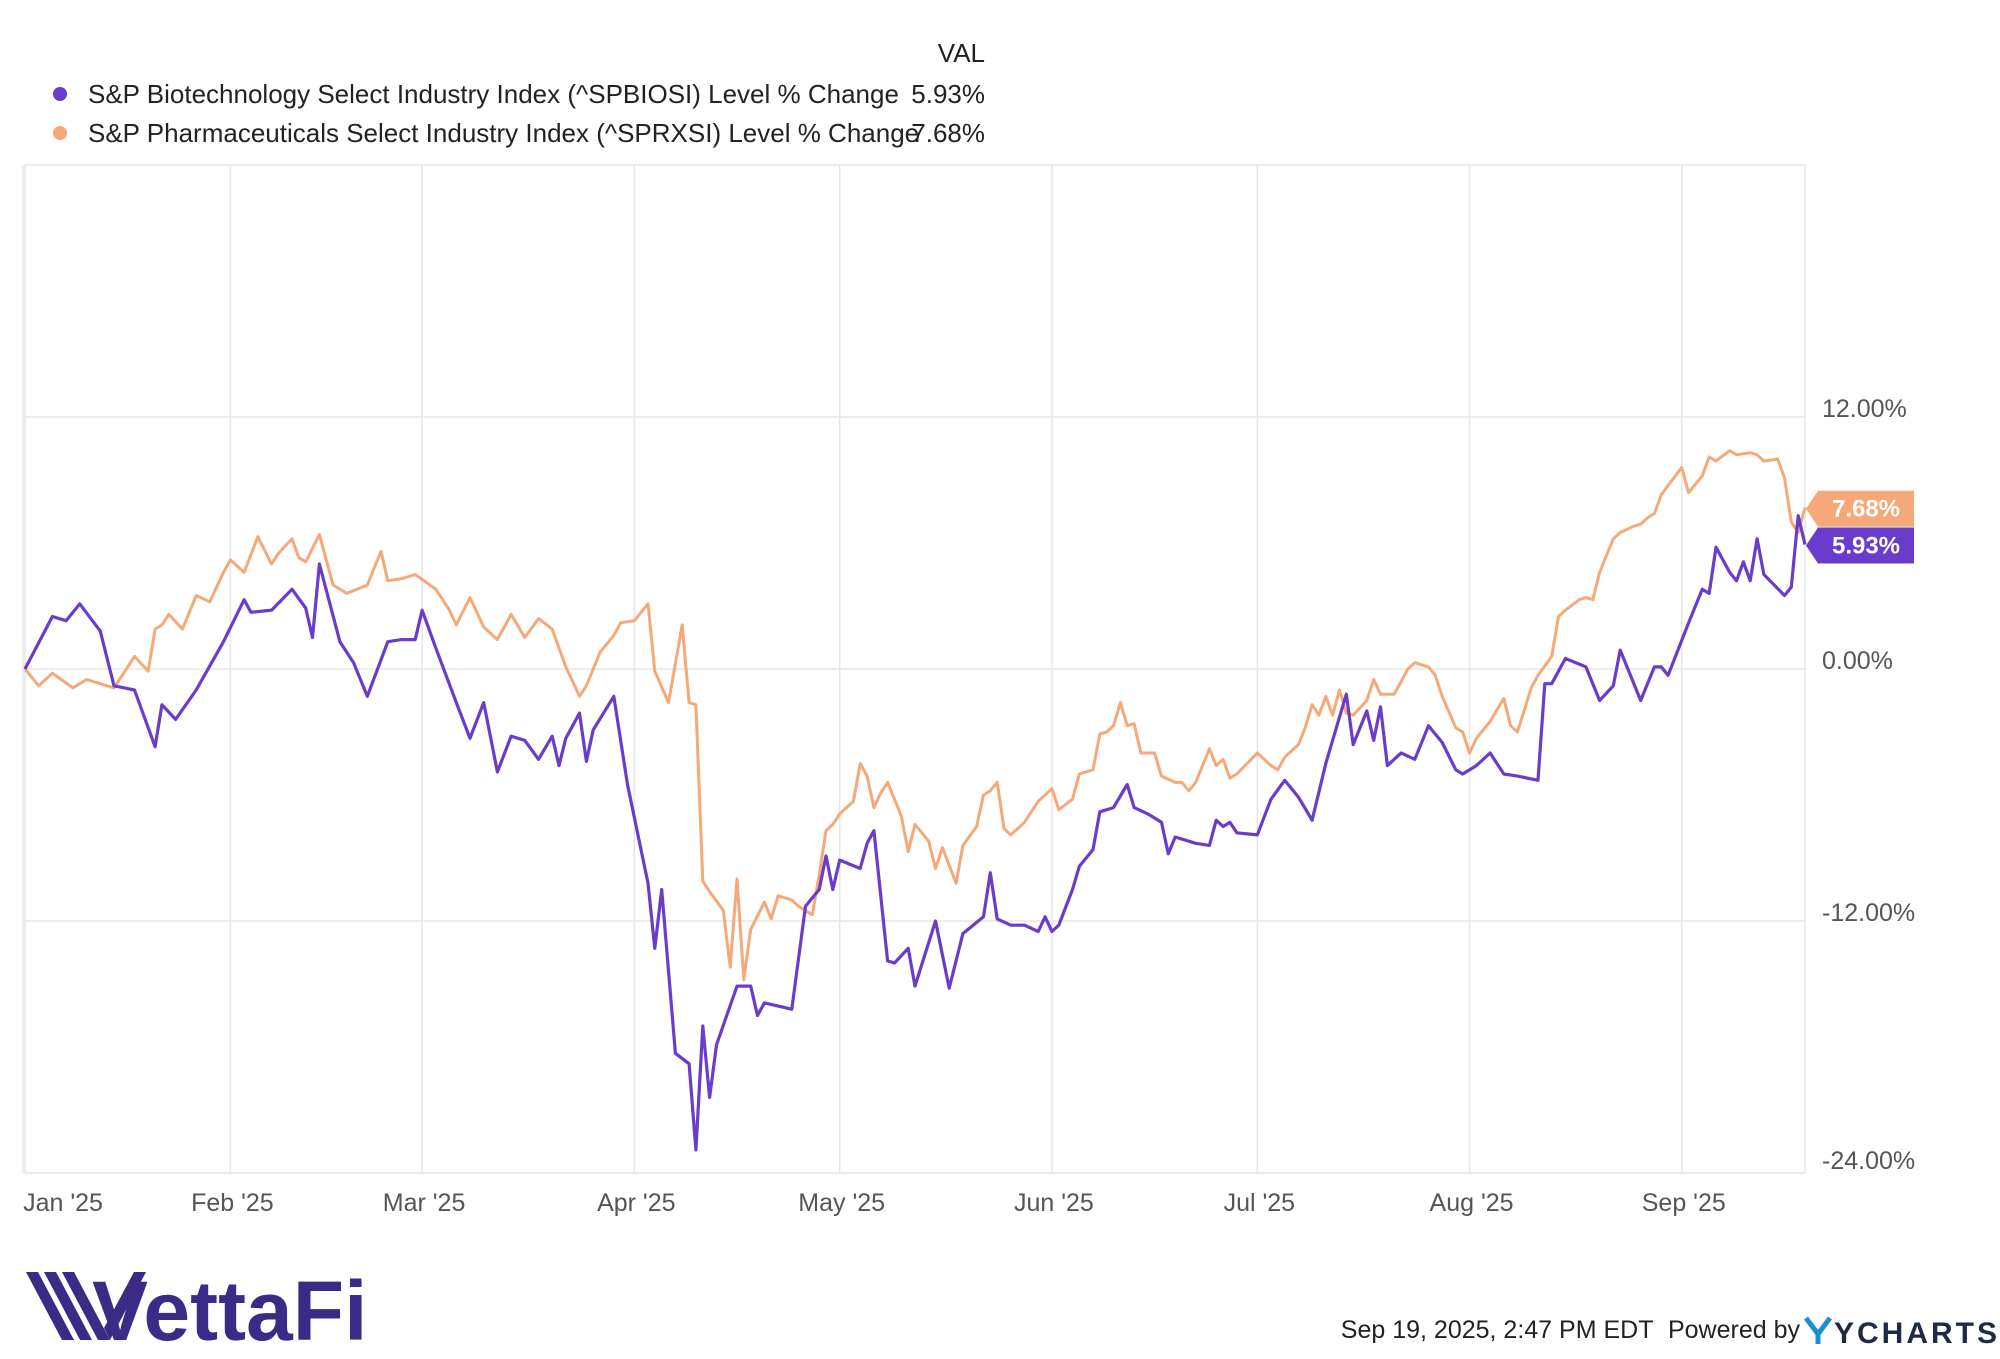 The width and height of the screenshot is (2000, 1359). What do you see at coordinates (1472, 1203) in the screenshot?
I see `x-tick-label: Aug '25` at bounding box center [1472, 1203].